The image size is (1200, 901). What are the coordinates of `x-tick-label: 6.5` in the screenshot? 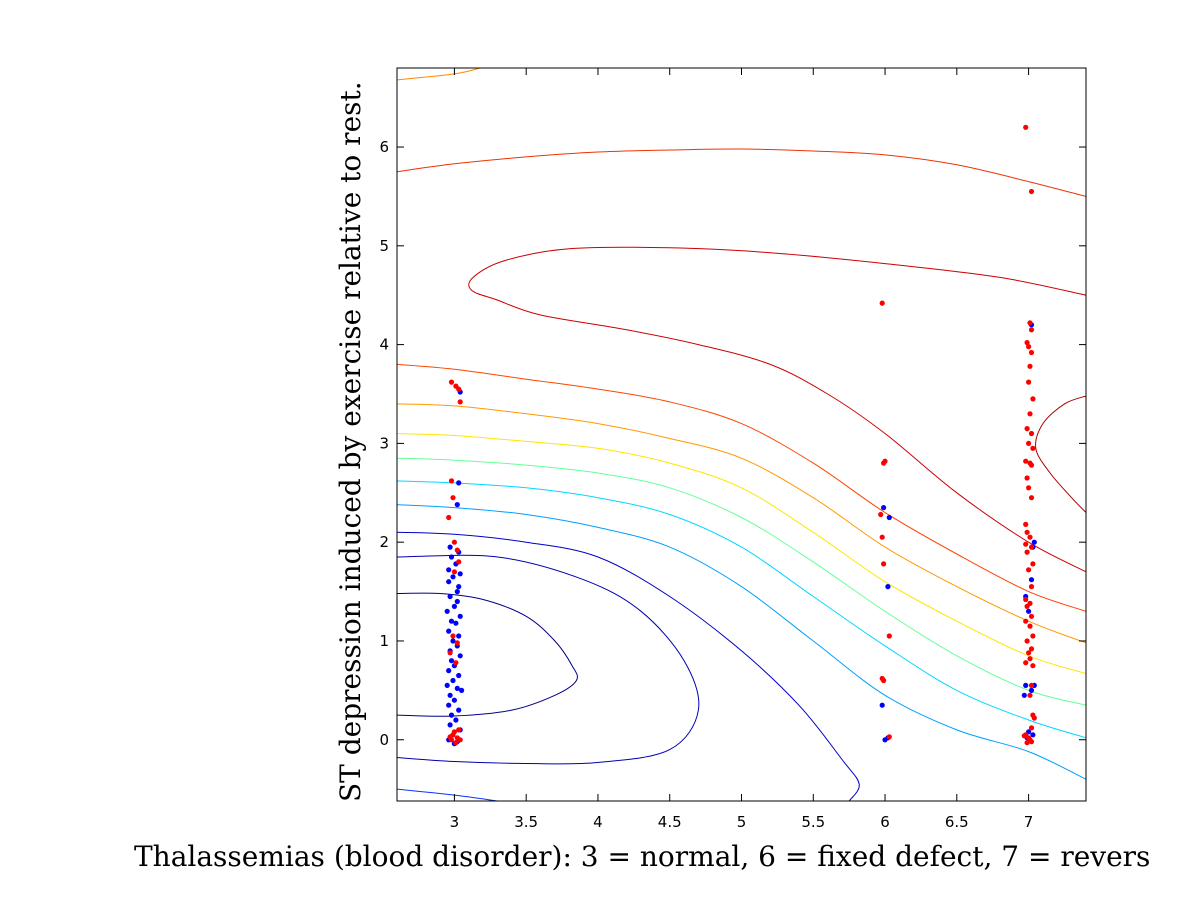 It's located at (957, 822).